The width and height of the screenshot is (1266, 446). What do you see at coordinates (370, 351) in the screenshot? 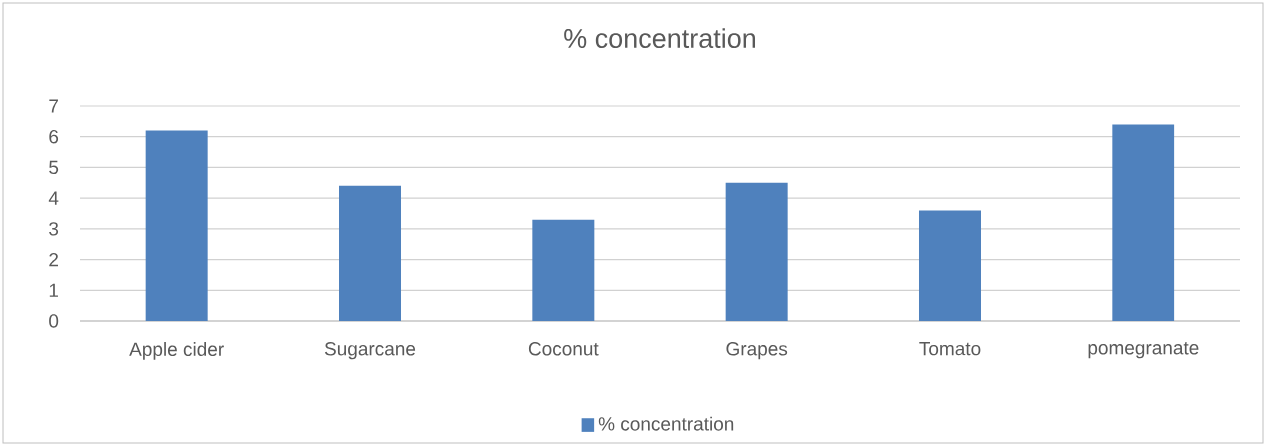
I see `x-tick-label: Sugarcane` at bounding box center [370, 351].